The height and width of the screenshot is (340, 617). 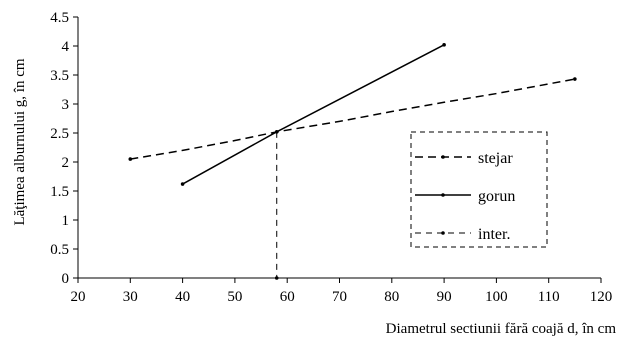 I want to click on x-tick-label: 70, so click(x=339, y=297).